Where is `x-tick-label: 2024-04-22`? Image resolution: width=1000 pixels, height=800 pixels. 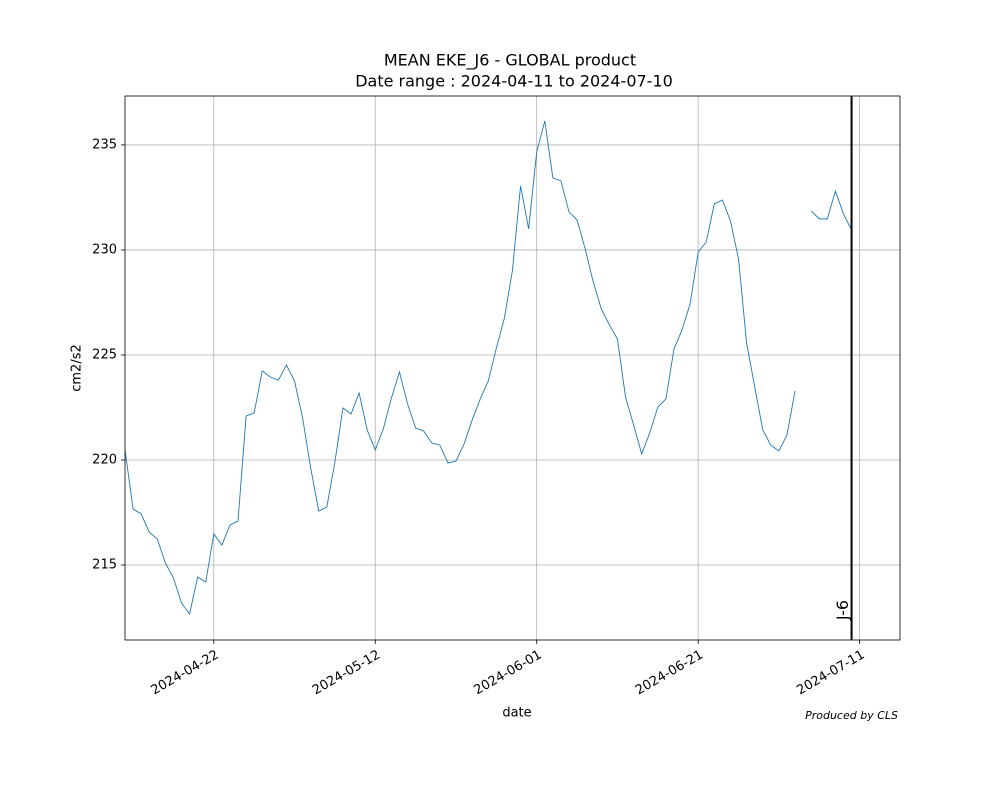
x-tick-label: 2024-04-22 is located at coordinates (185, 673).